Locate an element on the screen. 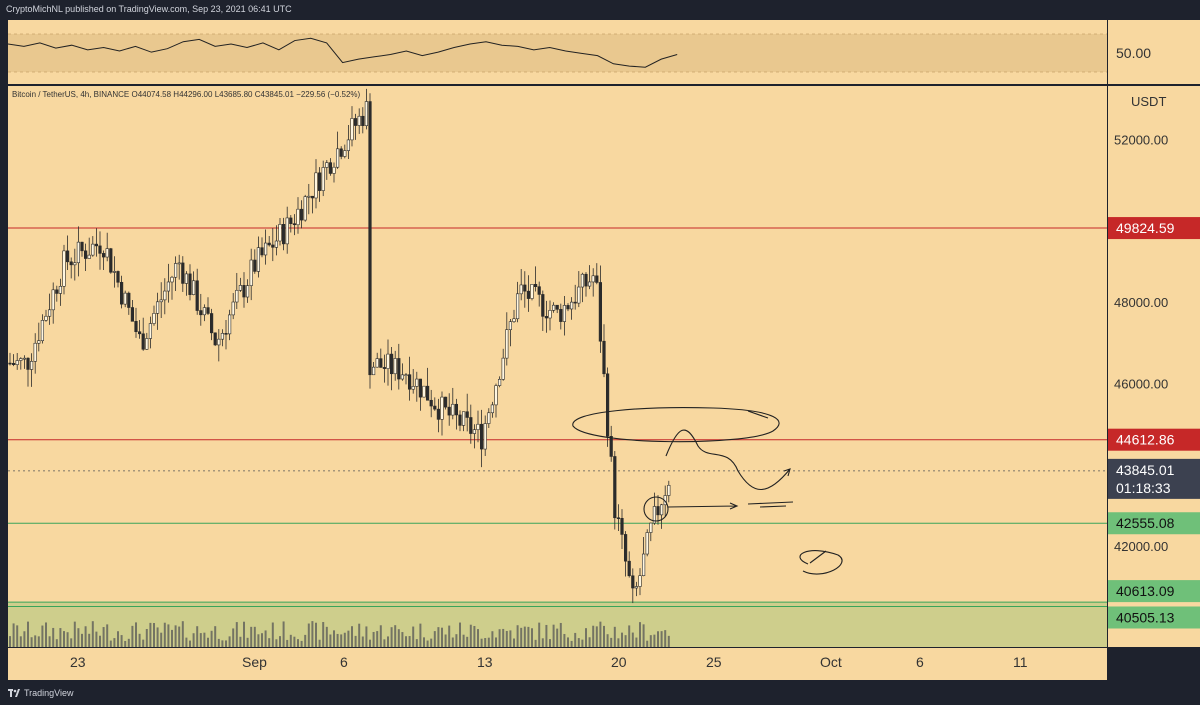  rsi-axis: 50.00 is located at coordinates (1154, 52).